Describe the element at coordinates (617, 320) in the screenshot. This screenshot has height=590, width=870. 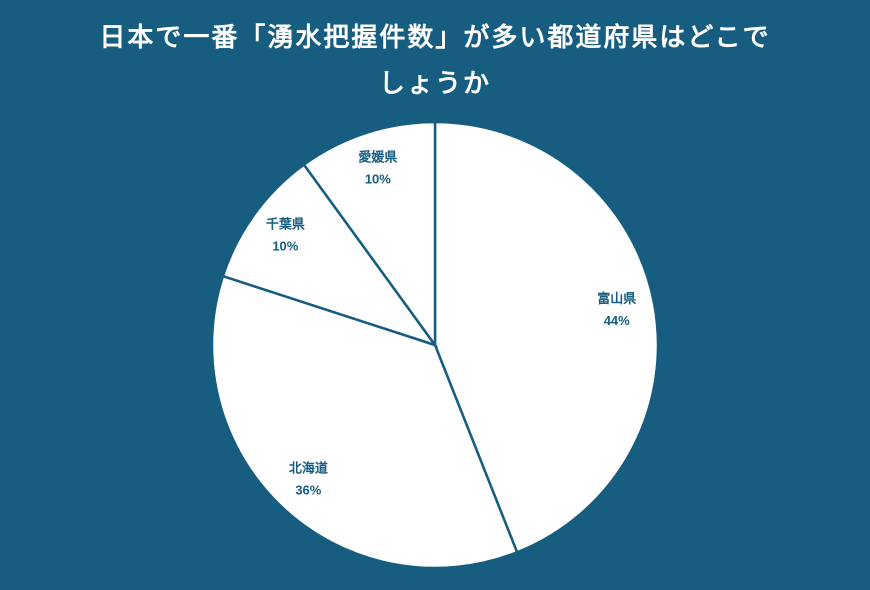
I see `value-label: 44%` at that location.